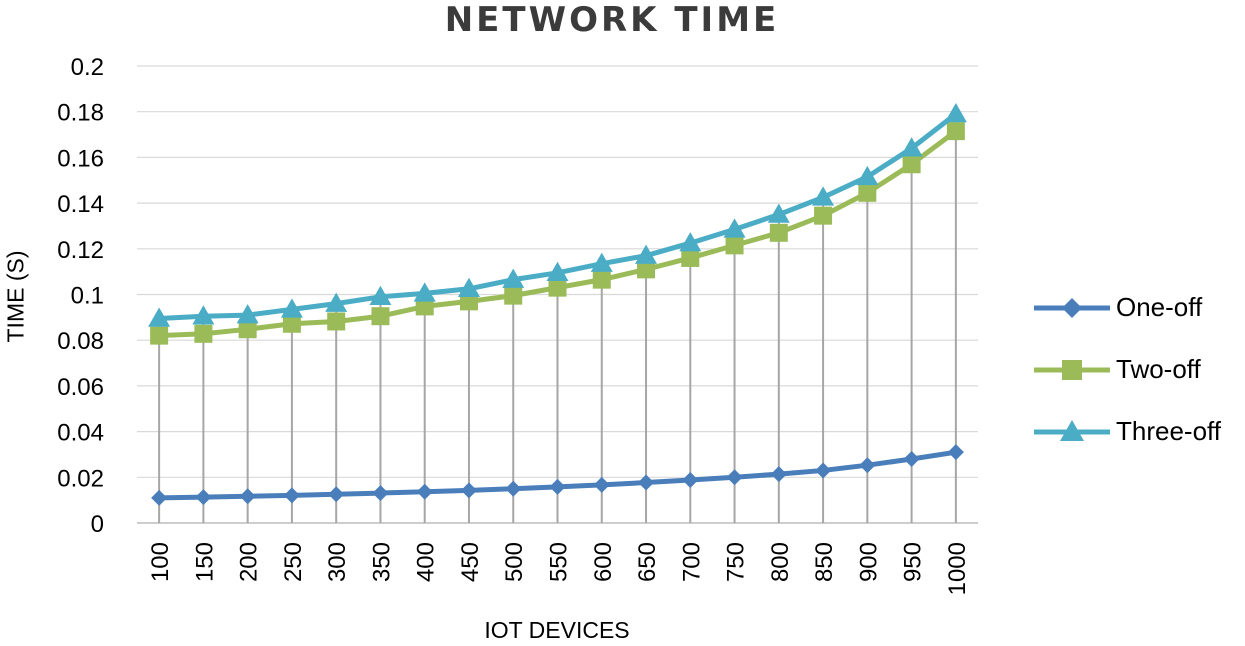 This screenshot has height=646, width=1245. What do you see at coordinates (337, 562) in the screenshot?
I see `x-tick-label: 300` at bounding box center [337, 562].